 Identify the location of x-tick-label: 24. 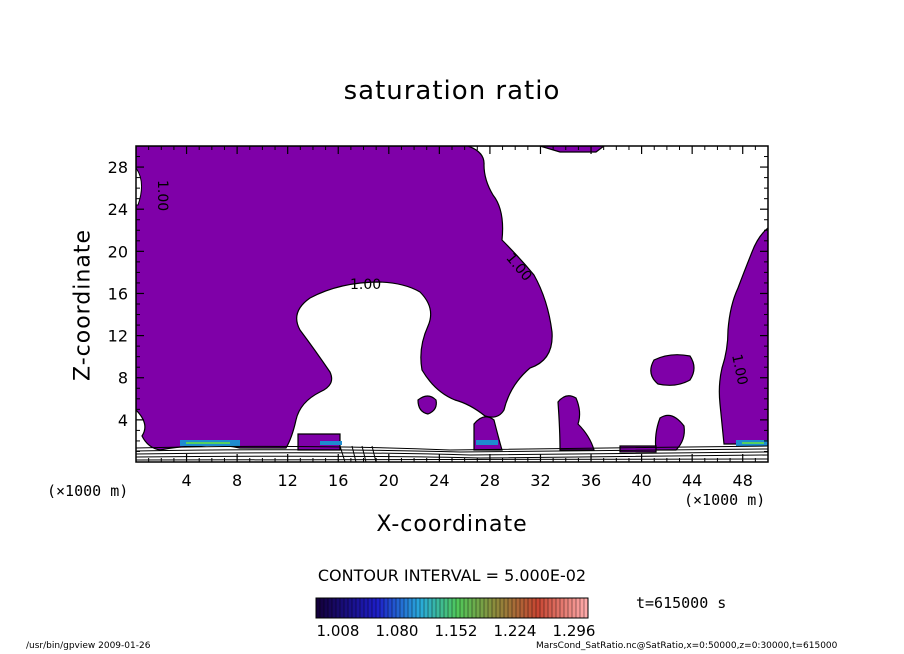
(439, 480).